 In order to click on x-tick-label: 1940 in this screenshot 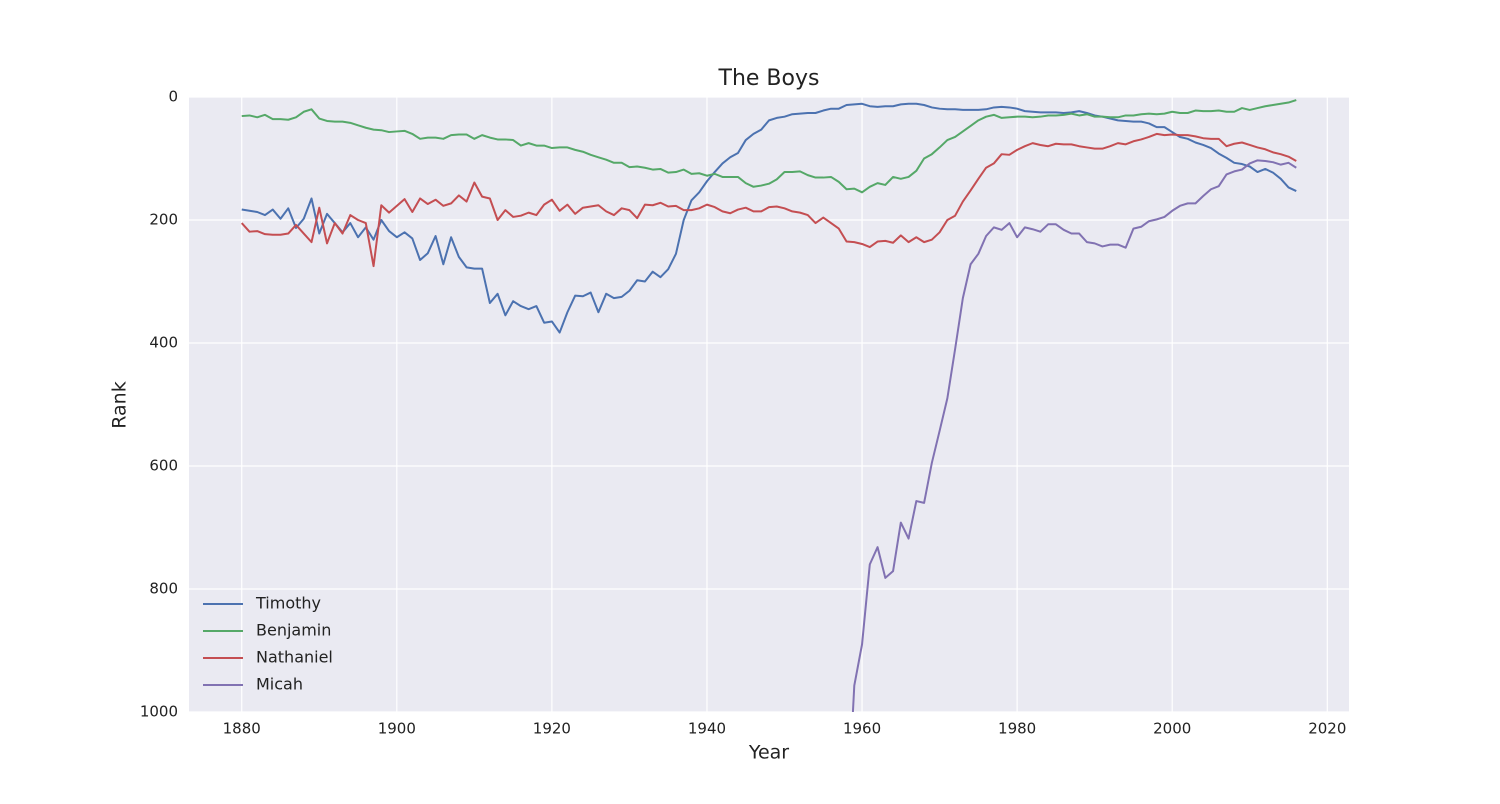, I will do `click(707, 729)`.